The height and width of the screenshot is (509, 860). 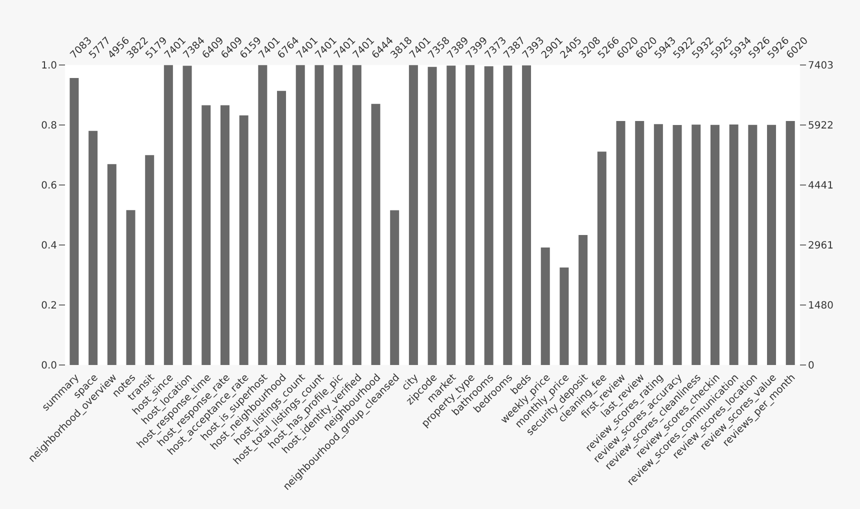 What do you see at coordinates (49, 126) in the screenshot?
I see `y-tick-label: 0.8` at bounding box center [49, 126].